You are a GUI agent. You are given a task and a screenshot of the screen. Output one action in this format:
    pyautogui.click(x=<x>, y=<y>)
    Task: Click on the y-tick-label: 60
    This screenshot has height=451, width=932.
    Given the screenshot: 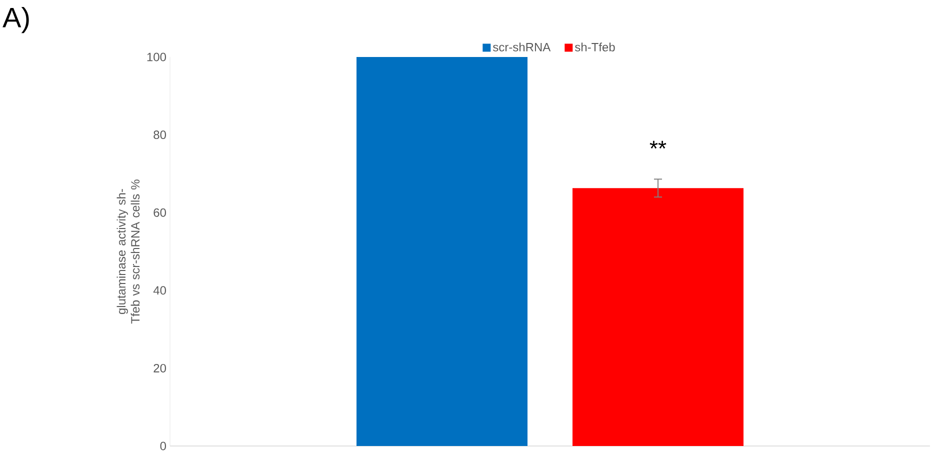 What is the action you would take?
    pyautogui.click(x=160, y=212)
    